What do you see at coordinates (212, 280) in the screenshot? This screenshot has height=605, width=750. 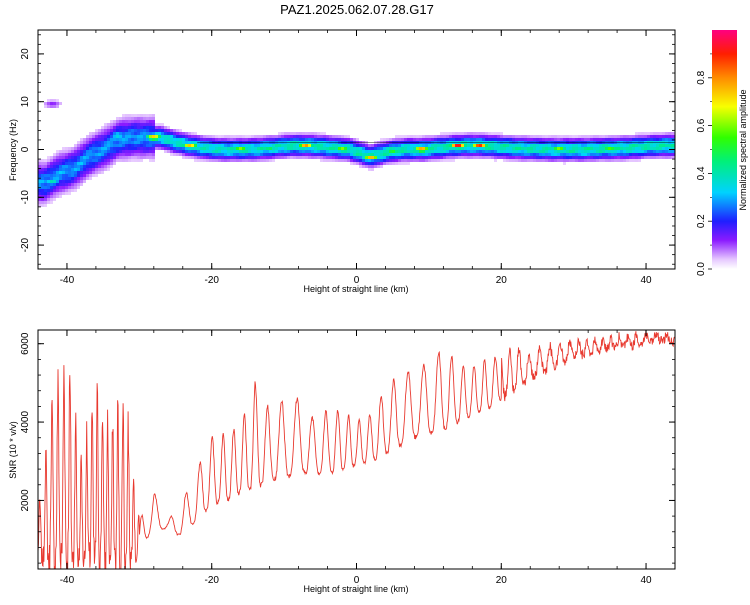 I see `x-tick-label: -20` at bounding box center [212, 280].